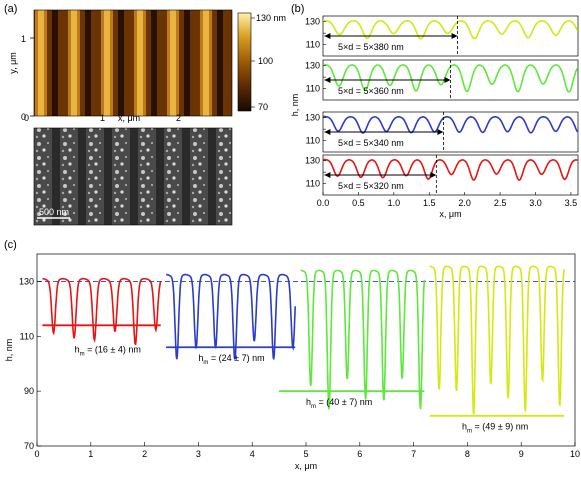  I want to click on panel-label-b: (b), so click(297, 9).